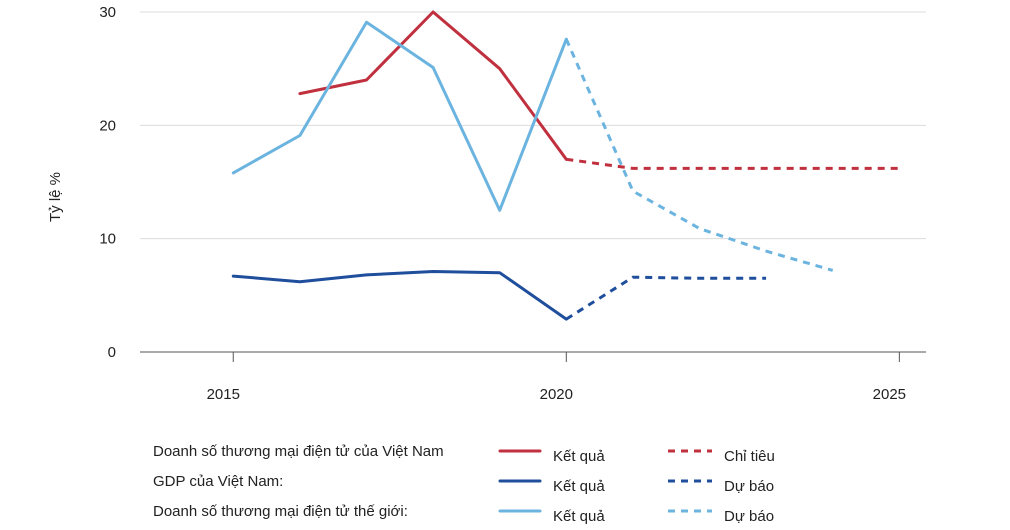 The height and width of the screenshot is (530, 1010). I want to click on series-line-world-ecom-actual, so click(399, 116).